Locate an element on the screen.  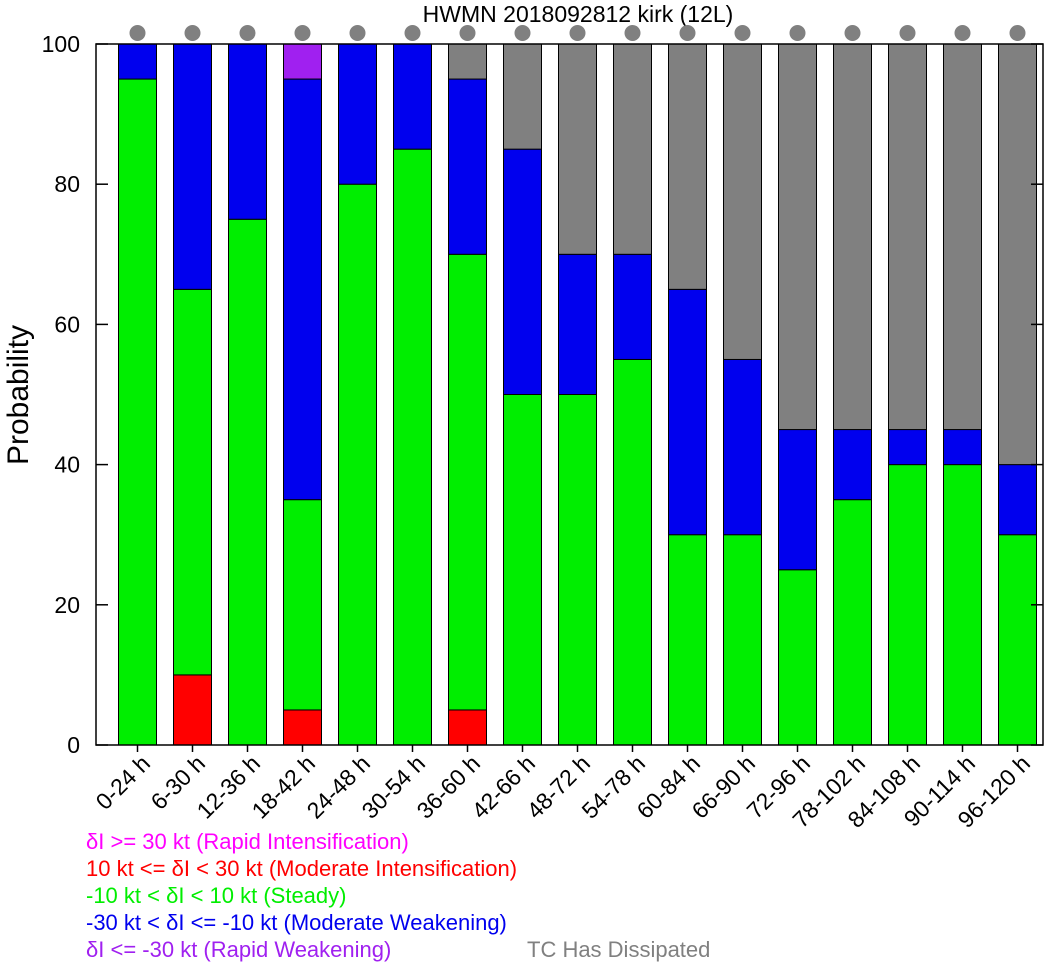
x-tick-label-0: 0-24 h is located at coordinates (123, 782).